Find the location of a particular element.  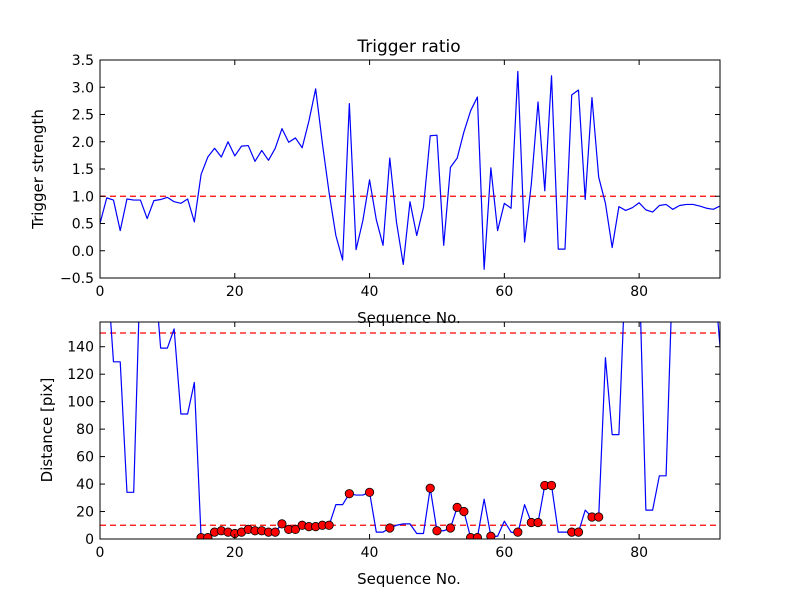

top-x-tick-label: 40 is located at coordinates (370, 292).